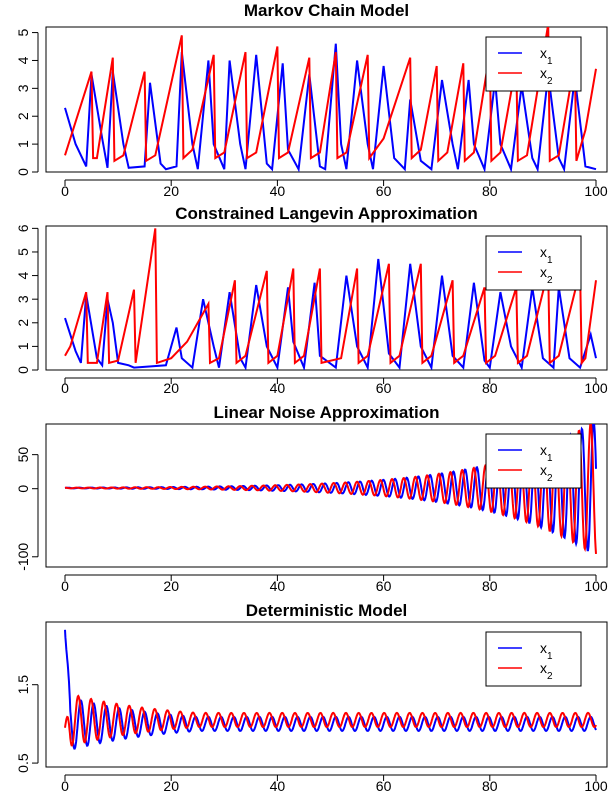 This screenshot has height=803, width=612. I want to click on y-tick-label: 0.5, so click(23, 763).